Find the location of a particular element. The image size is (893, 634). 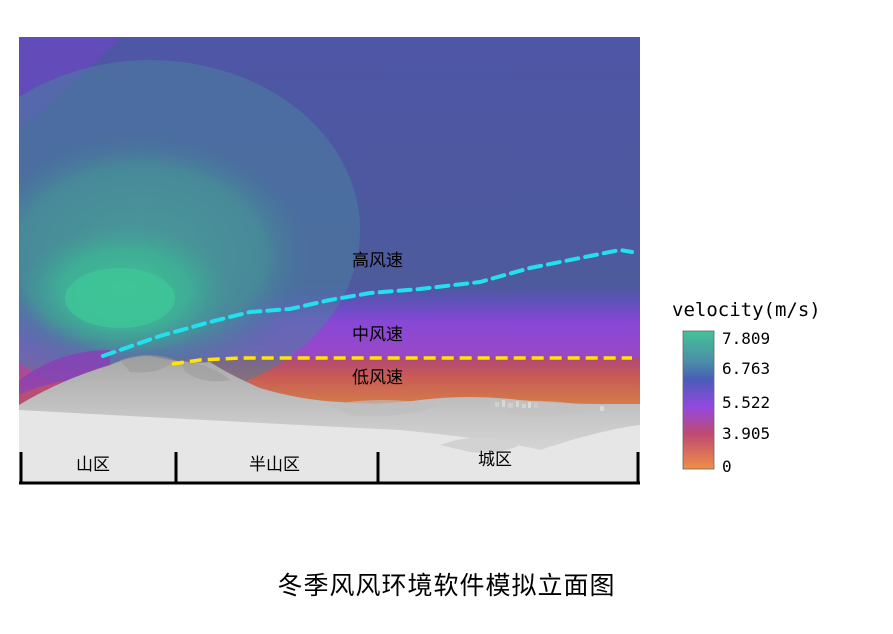

zone-ruler is located at coordinates (329, 468).